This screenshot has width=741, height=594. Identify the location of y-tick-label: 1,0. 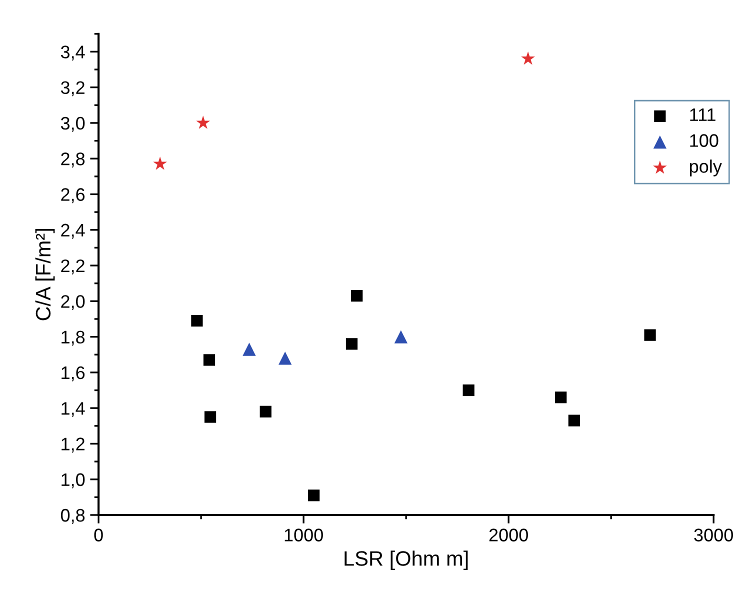
(73, 480).